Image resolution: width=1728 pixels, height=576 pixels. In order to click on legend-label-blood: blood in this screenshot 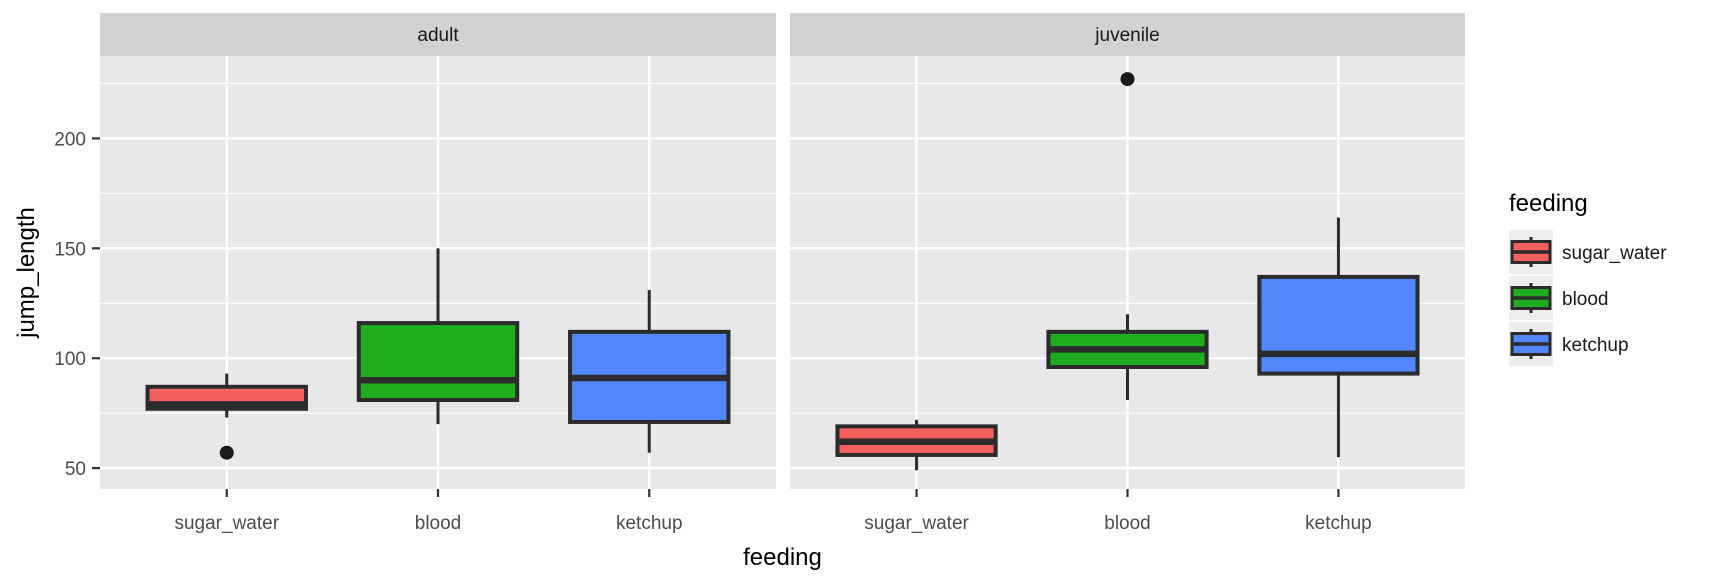, I will do `click(1585, 299)`.